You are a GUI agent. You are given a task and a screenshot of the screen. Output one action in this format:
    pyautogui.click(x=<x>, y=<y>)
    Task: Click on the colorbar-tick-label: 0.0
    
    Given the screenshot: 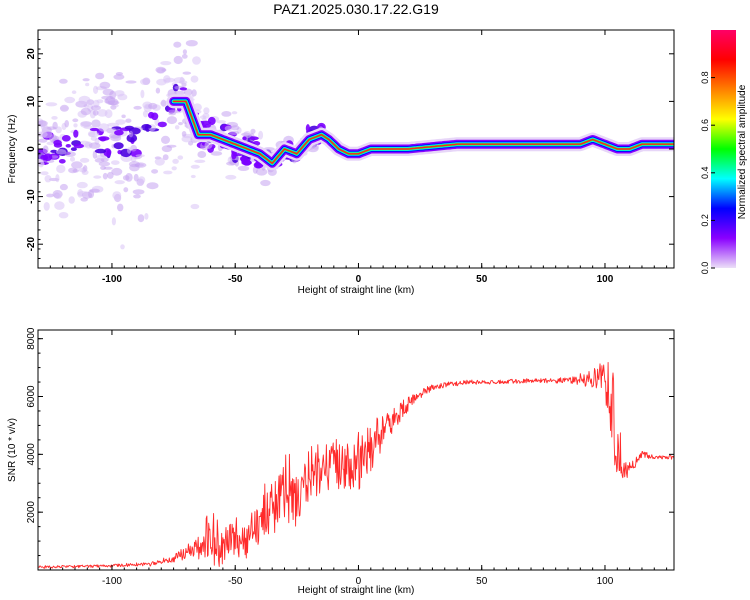 What is the action you would take?
    pyautogui.click(x=705, y=268)
    